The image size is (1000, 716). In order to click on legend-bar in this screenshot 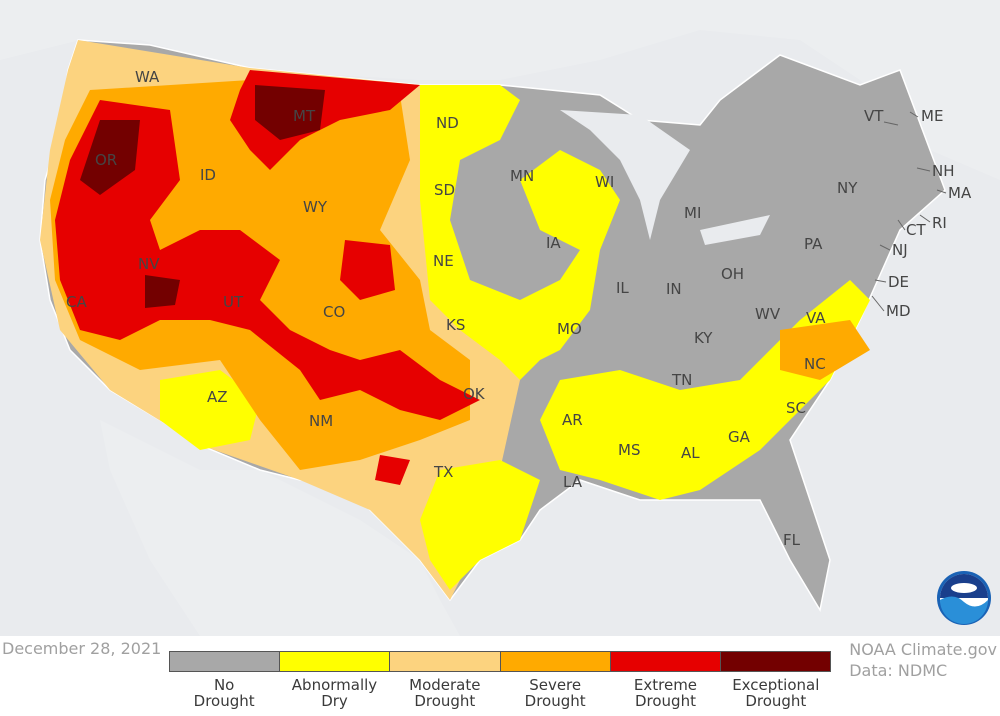, I will do `click(500, 661)`.